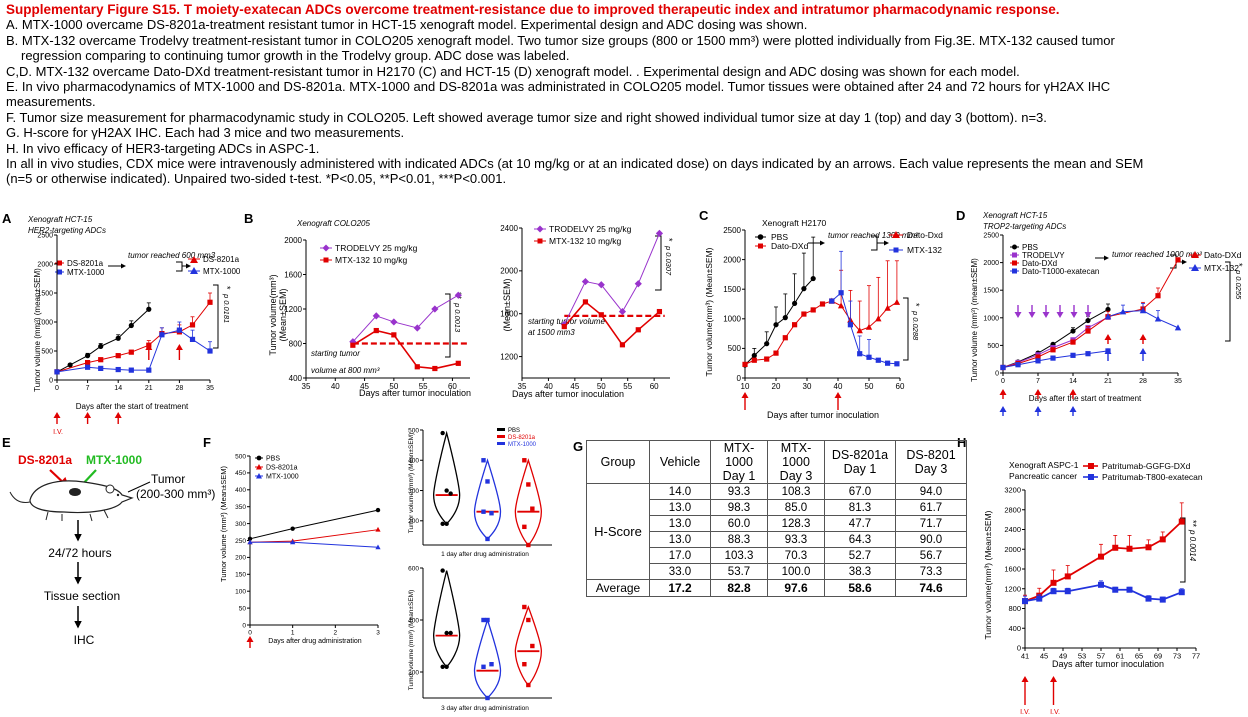  Describe the element at coordinates (413, 491) in the screenshot. I see `y-tick-label: 300` at that location.